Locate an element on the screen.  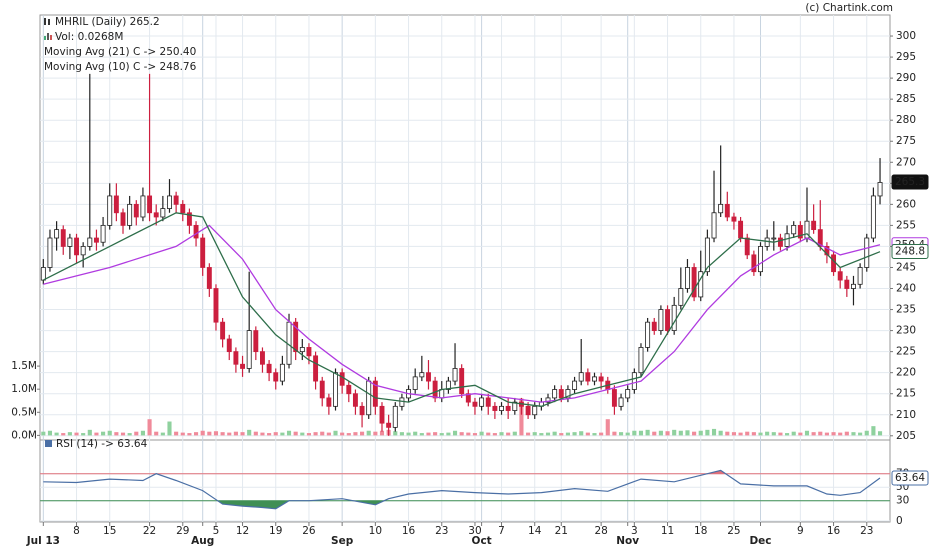
x-tick-label: 21 is located at coordinates (561, 531).